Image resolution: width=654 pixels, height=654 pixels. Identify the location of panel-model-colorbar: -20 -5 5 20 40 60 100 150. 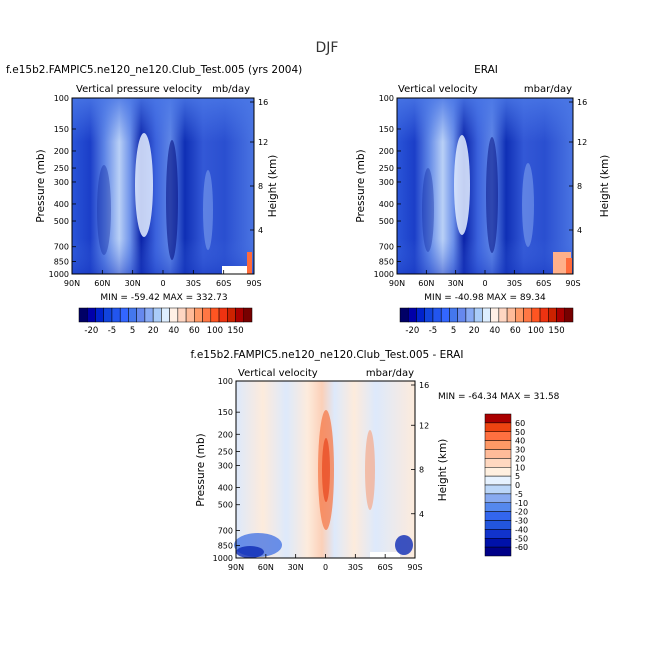
(165, 321).